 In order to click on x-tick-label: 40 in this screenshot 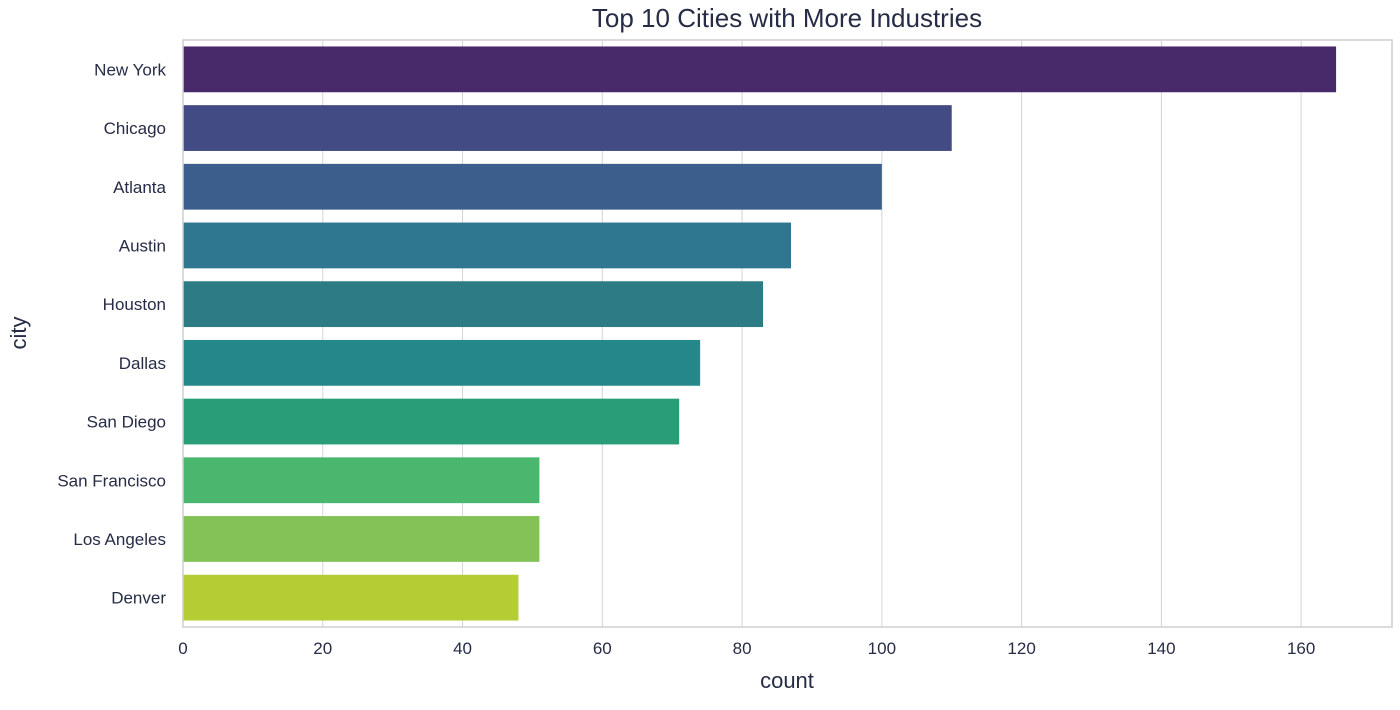, I will do `click(462, 648)`.